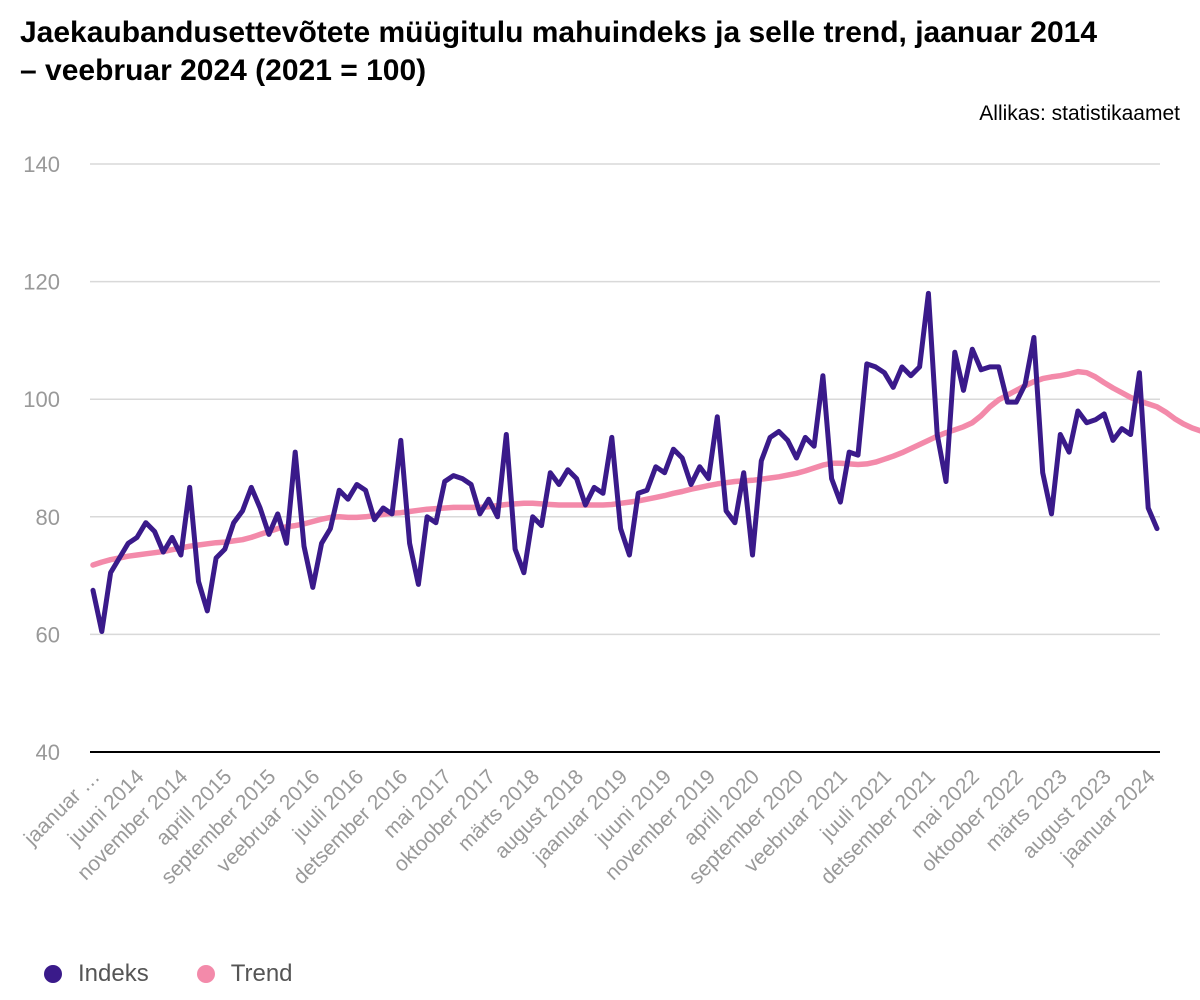 Image resolution: width=1200 pixels, height=1000 pixels. I want to click on legend-item-indeks: Indeks, so click(96, 974).